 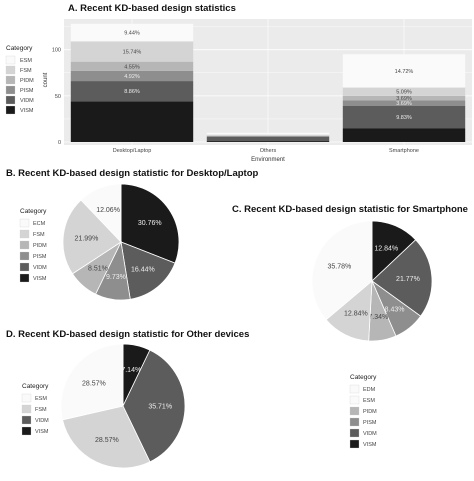 I want to click on panel-d-legend-label: FSM, so click(x=41, y=410).